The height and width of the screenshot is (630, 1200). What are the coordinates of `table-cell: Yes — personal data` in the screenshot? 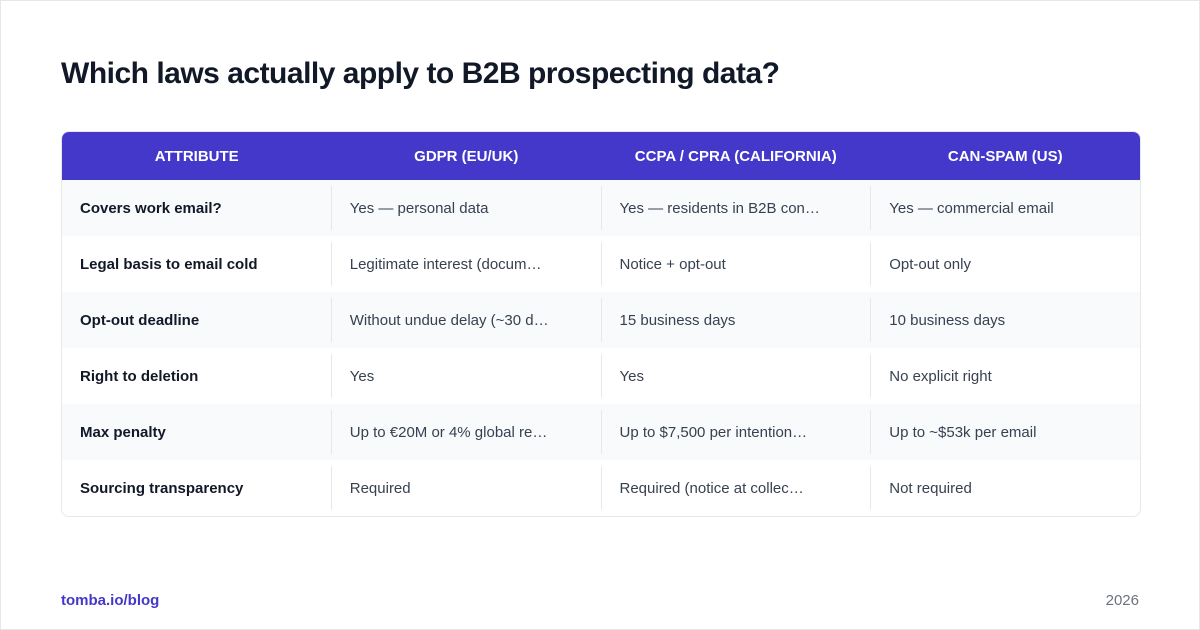 It's located at (465, 208).